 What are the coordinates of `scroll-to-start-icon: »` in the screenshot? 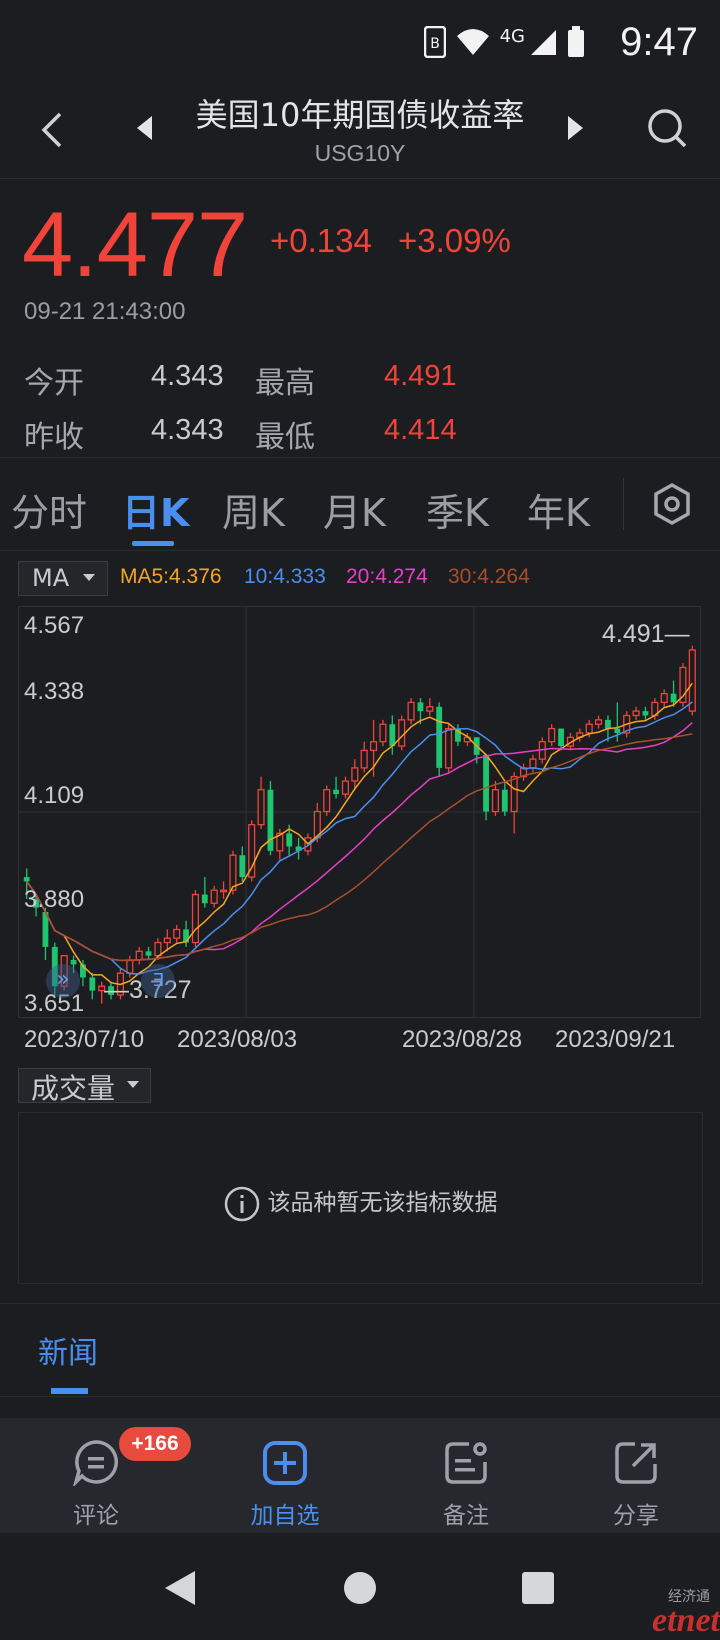 It's located at (63, 981).